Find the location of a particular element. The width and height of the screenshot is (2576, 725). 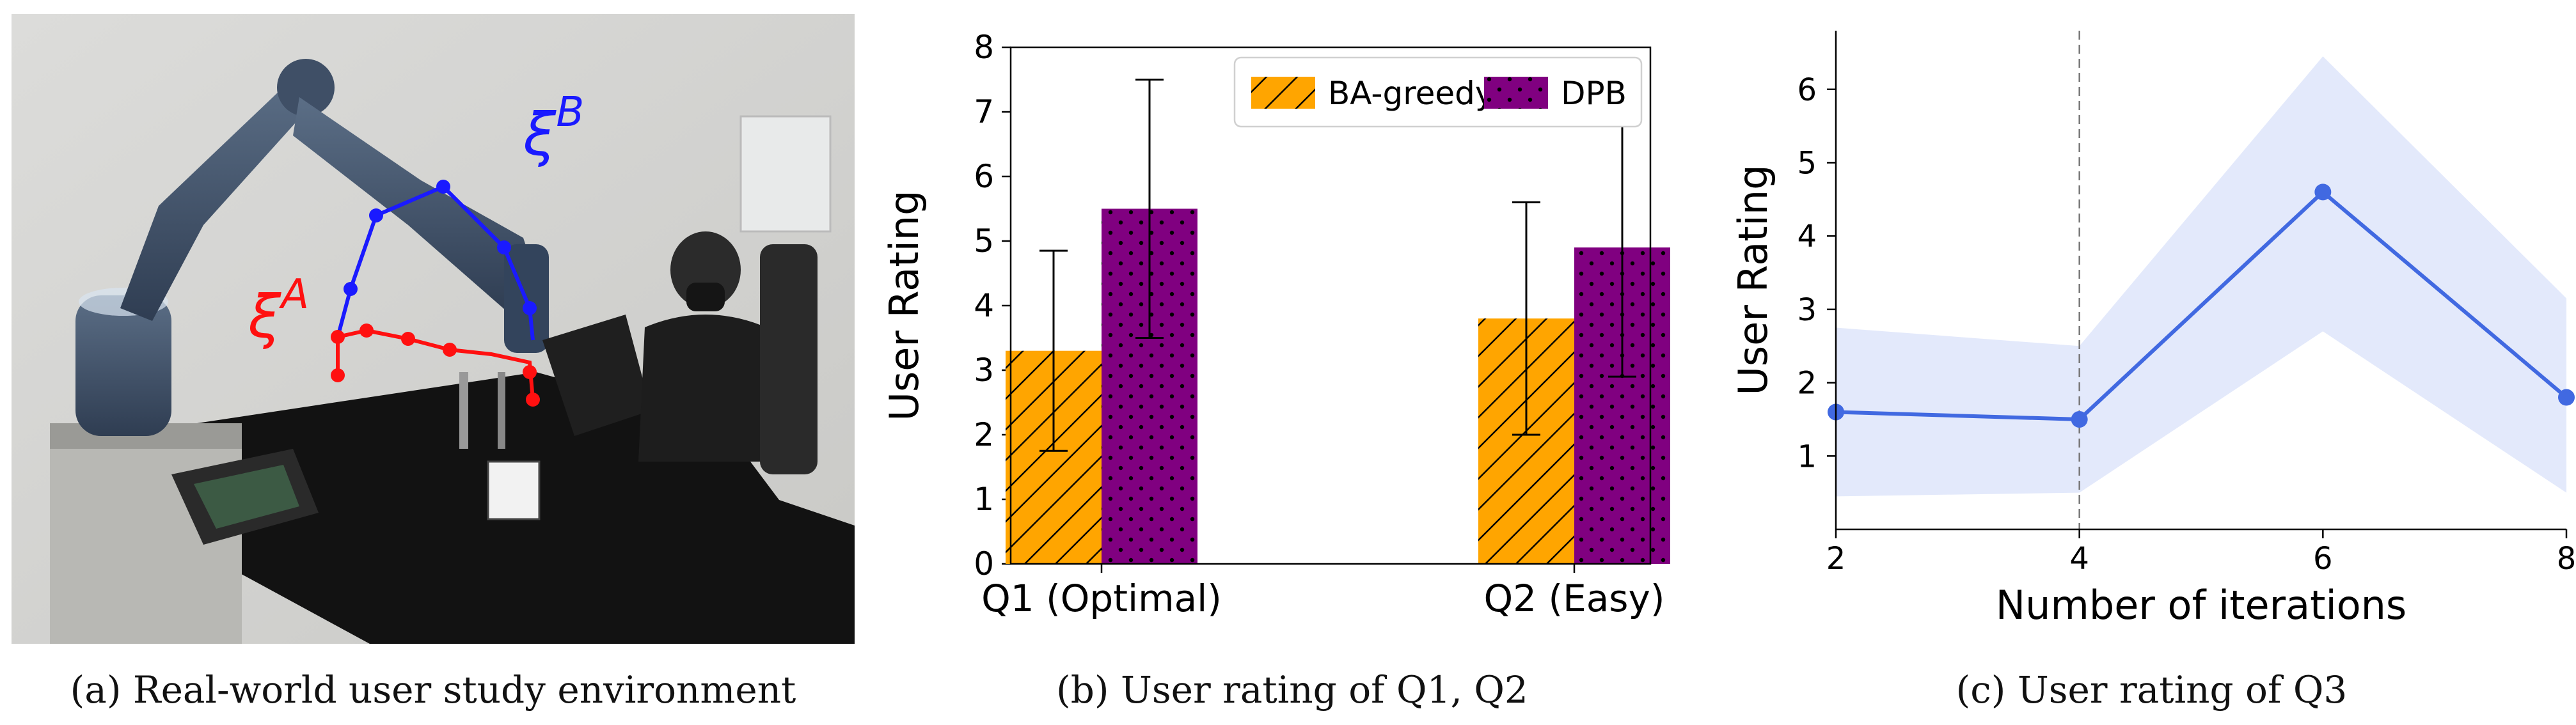

trajectory-a-points is located at coordinates (435, 366).